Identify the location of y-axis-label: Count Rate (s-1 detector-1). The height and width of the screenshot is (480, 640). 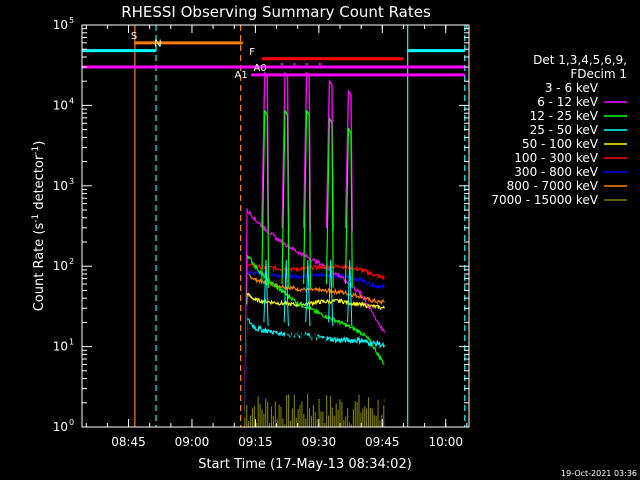
(39, 226).